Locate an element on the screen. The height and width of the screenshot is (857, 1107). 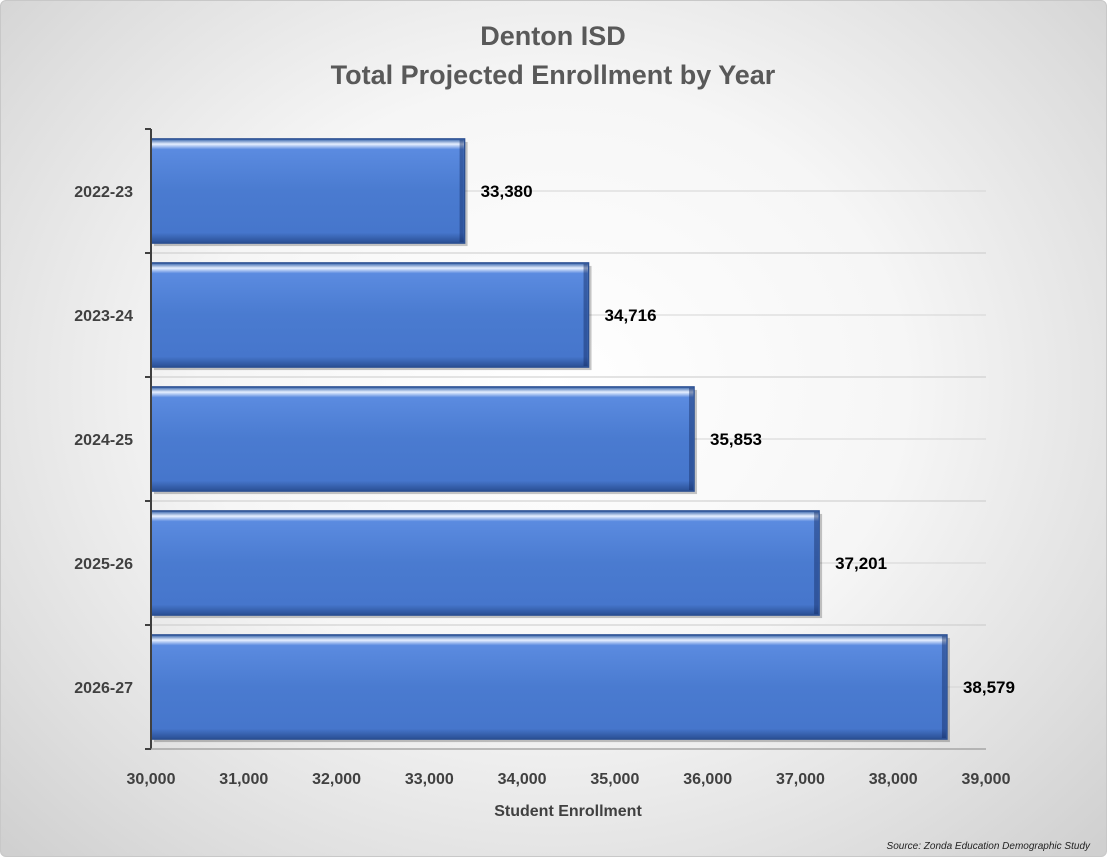
x-tick-label: 31,000 is located at coordinates (243, 779).